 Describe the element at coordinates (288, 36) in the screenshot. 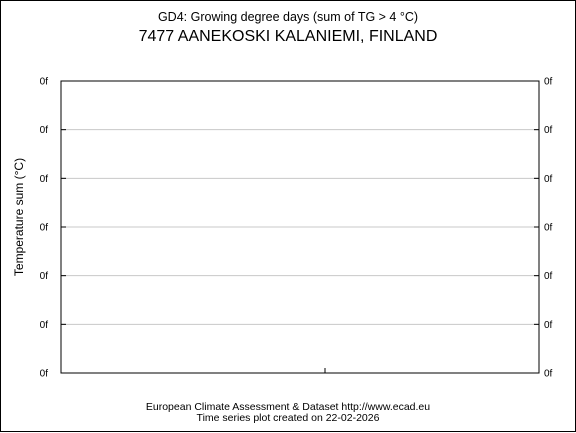

I see `chart-subtitle: 7477 AANEKOSKI KALANIEMI, FINLAND` at that location.